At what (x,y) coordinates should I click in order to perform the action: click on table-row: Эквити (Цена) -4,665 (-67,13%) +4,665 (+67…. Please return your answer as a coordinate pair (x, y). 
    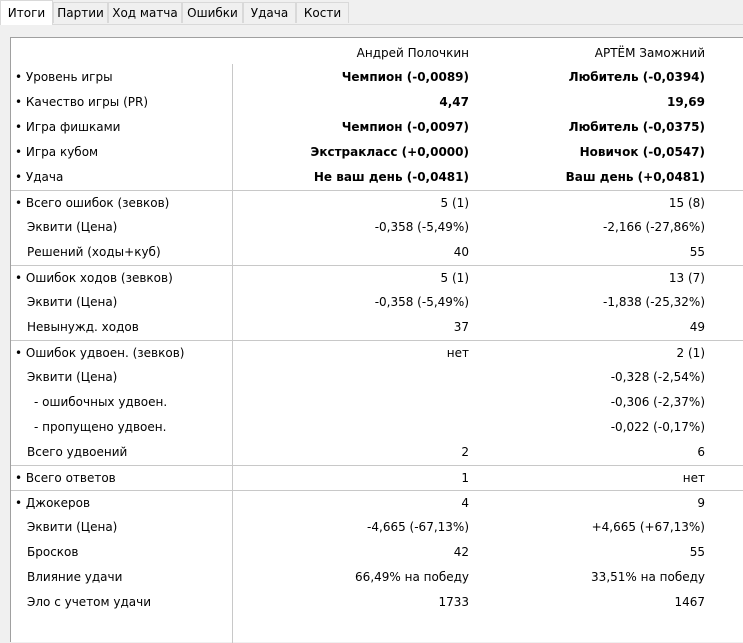
    Looking at the image, I should click on (377, 527).